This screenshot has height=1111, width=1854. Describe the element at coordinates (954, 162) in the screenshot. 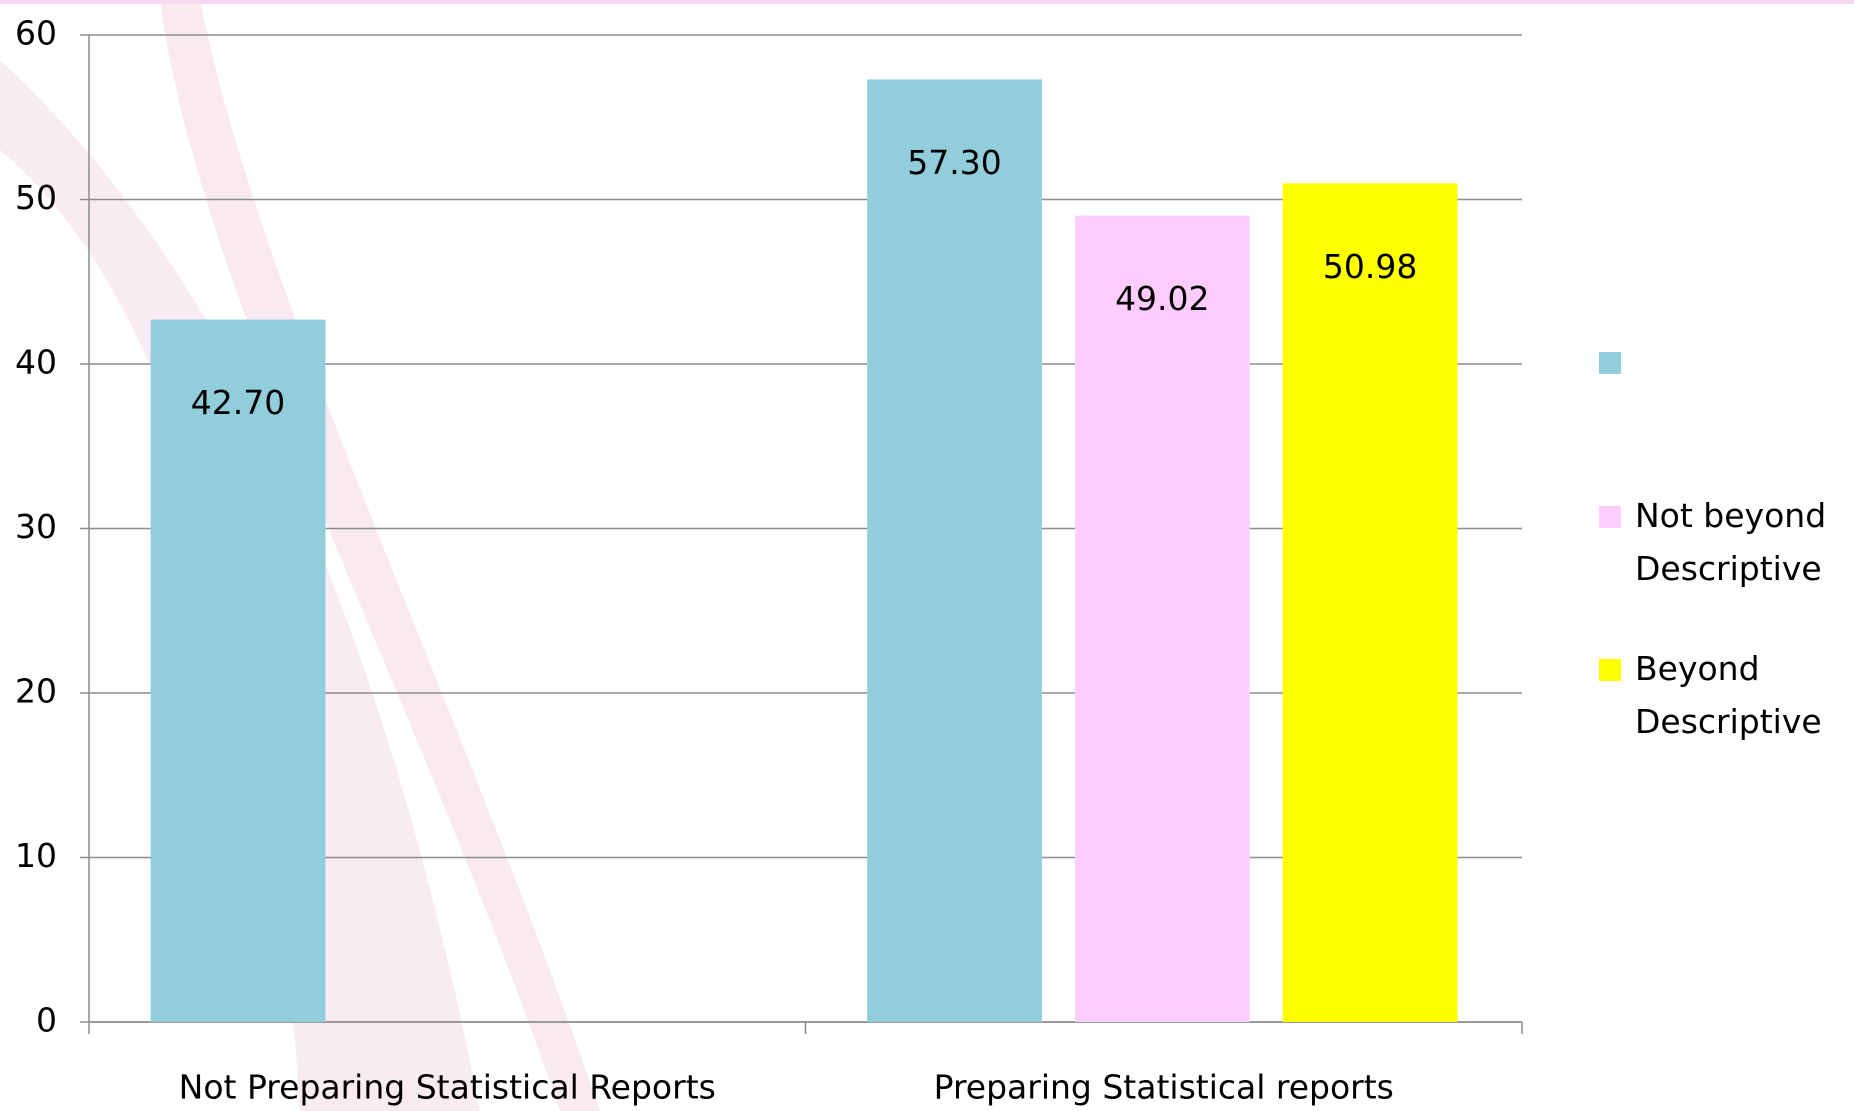

I see `value-label: 57.30` at that location.